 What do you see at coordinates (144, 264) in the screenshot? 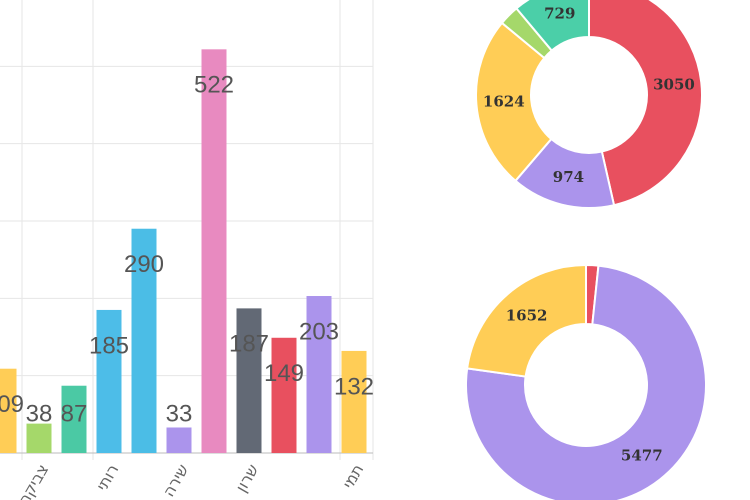
I see `value-label: 290` at bounding box center [144, 264].